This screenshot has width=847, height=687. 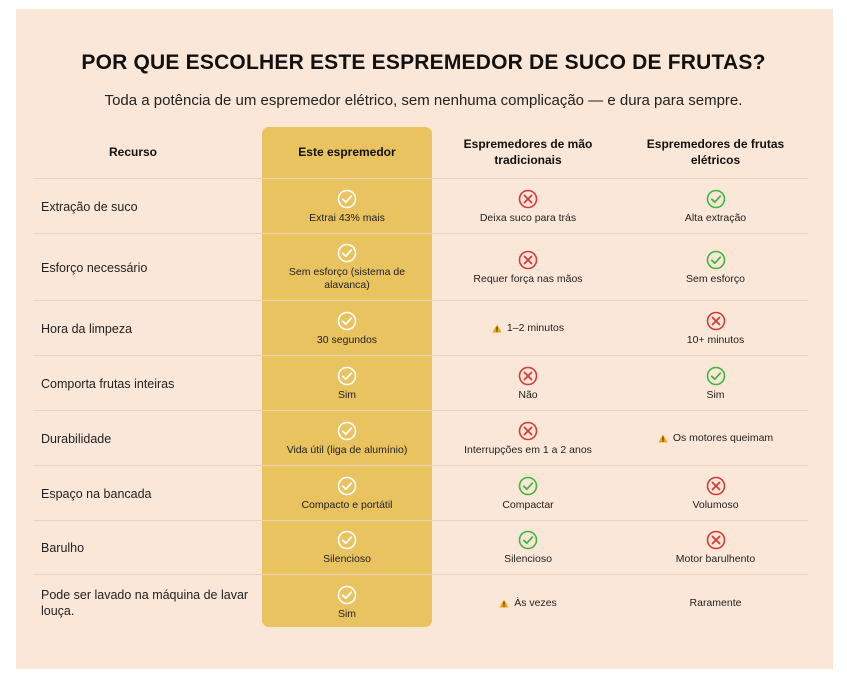 I want to click on cell-text: Alta extração, so click(x=715, y=217).